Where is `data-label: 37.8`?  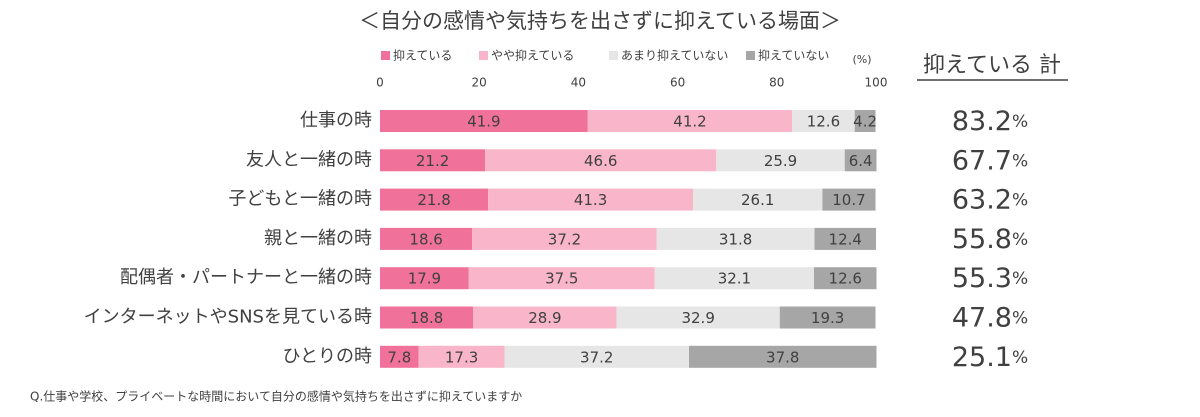
data-label: 37.8 is located at coordinates (782, 357).